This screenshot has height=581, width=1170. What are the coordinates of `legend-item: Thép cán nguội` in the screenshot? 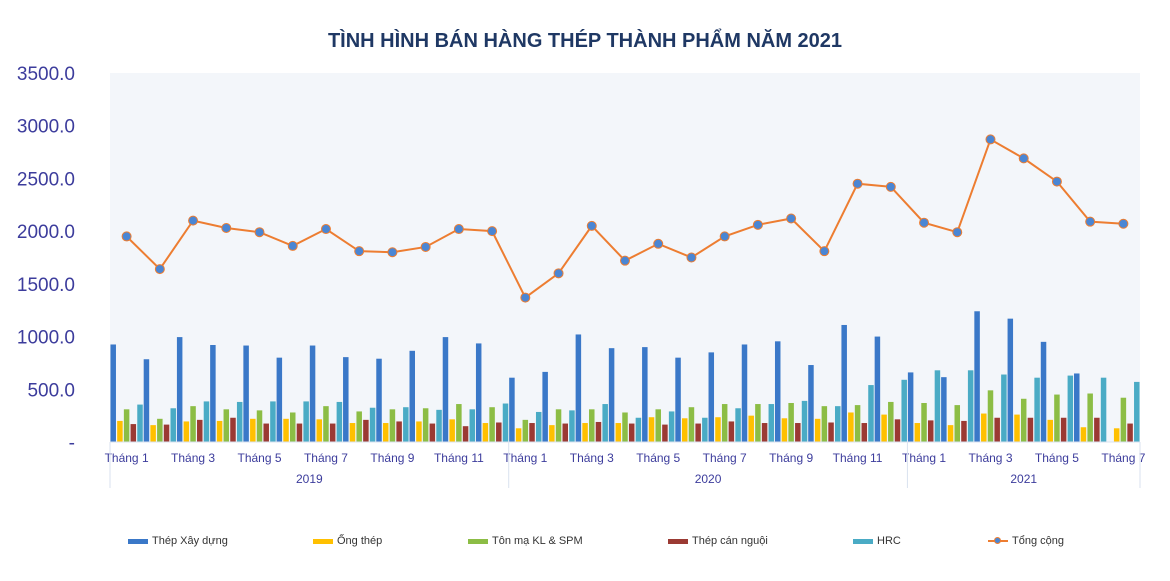 It's located at (718, 541).